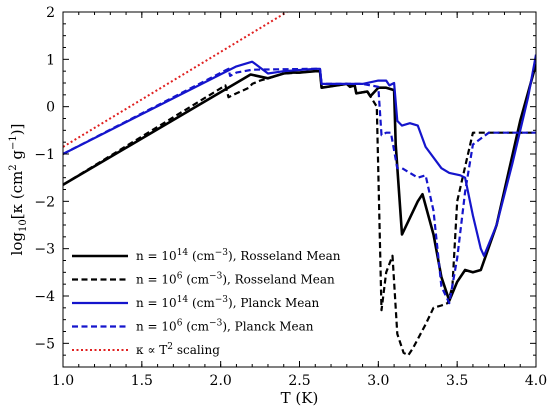 This screenshot has height=413, width=550. What do you see at coordinates (238, 255) in the screenshot?
I see `legend-label: n = 1014 (cm−3), Rosseland Mean` at bounding box center [238, 255].